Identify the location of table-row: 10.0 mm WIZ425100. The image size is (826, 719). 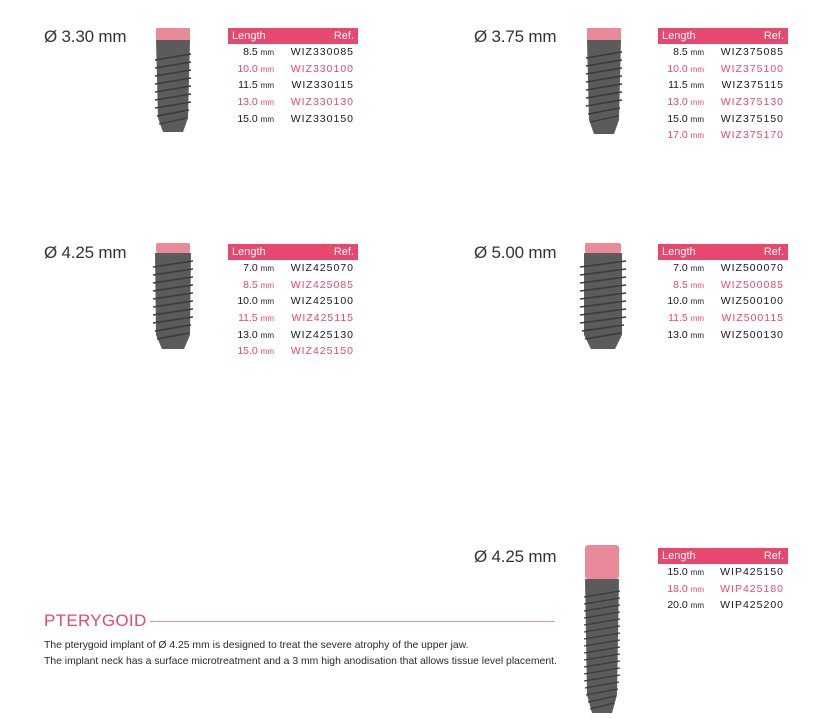
(293, 301).